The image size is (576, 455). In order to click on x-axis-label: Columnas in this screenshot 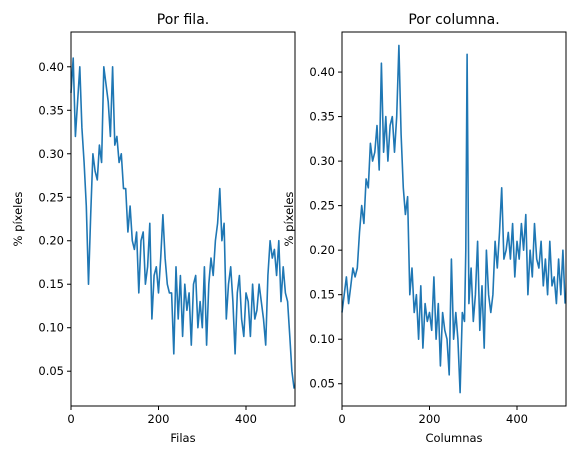, I will do `click(453, 438)`.